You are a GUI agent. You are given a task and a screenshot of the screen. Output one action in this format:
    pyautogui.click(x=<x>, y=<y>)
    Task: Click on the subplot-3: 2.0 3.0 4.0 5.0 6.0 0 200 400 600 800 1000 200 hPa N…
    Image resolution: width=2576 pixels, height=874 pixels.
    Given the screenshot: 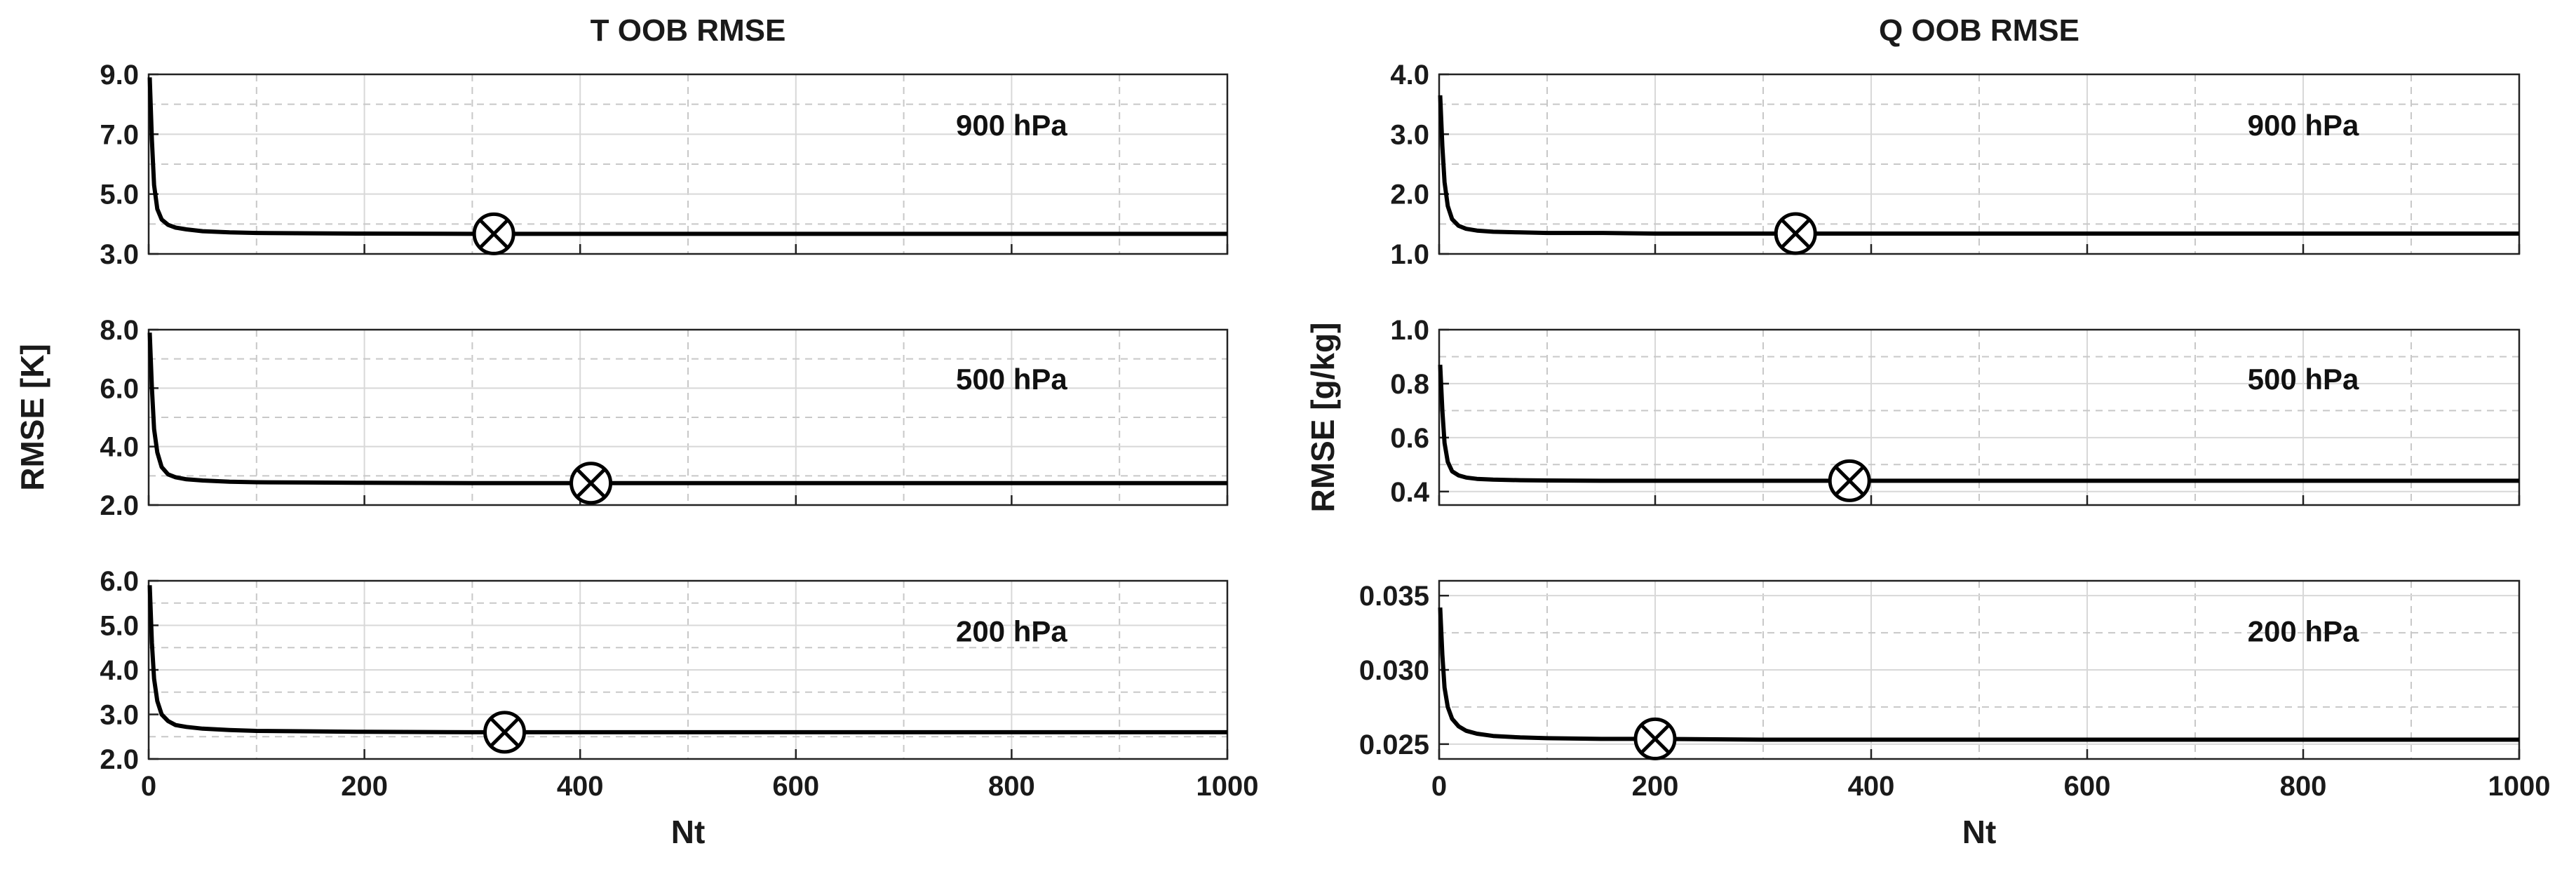 What is the action you would take?
    pyautogui.click(x=679, y=708)
    